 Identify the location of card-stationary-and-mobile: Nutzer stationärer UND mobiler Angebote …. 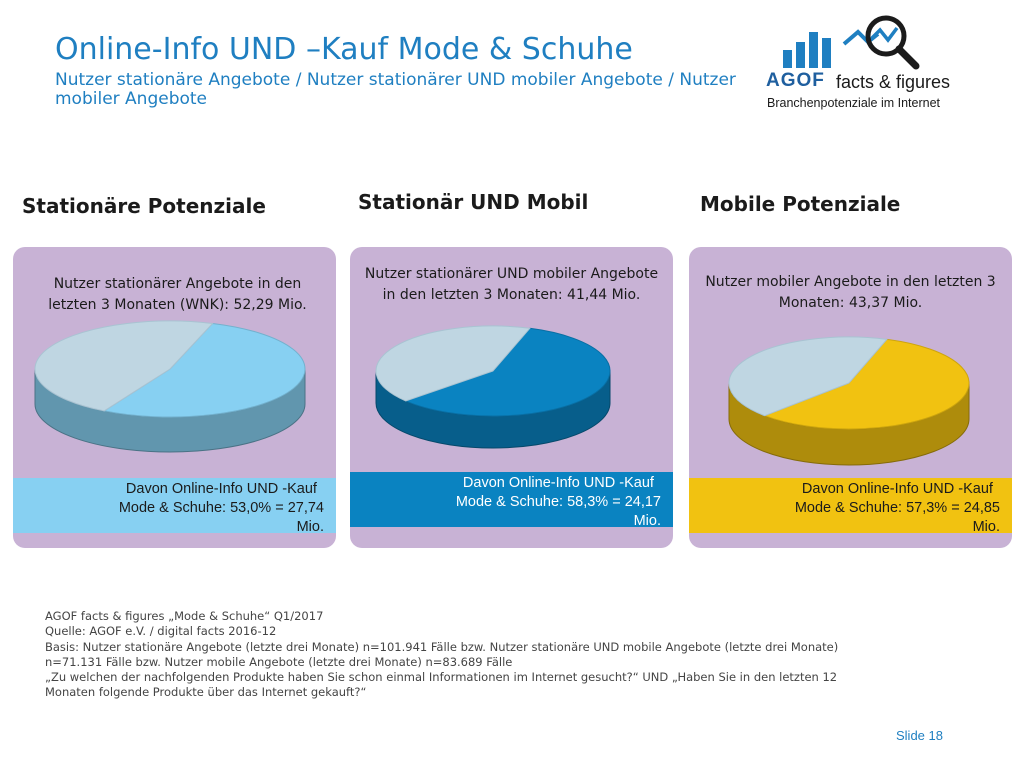
(511, 397).